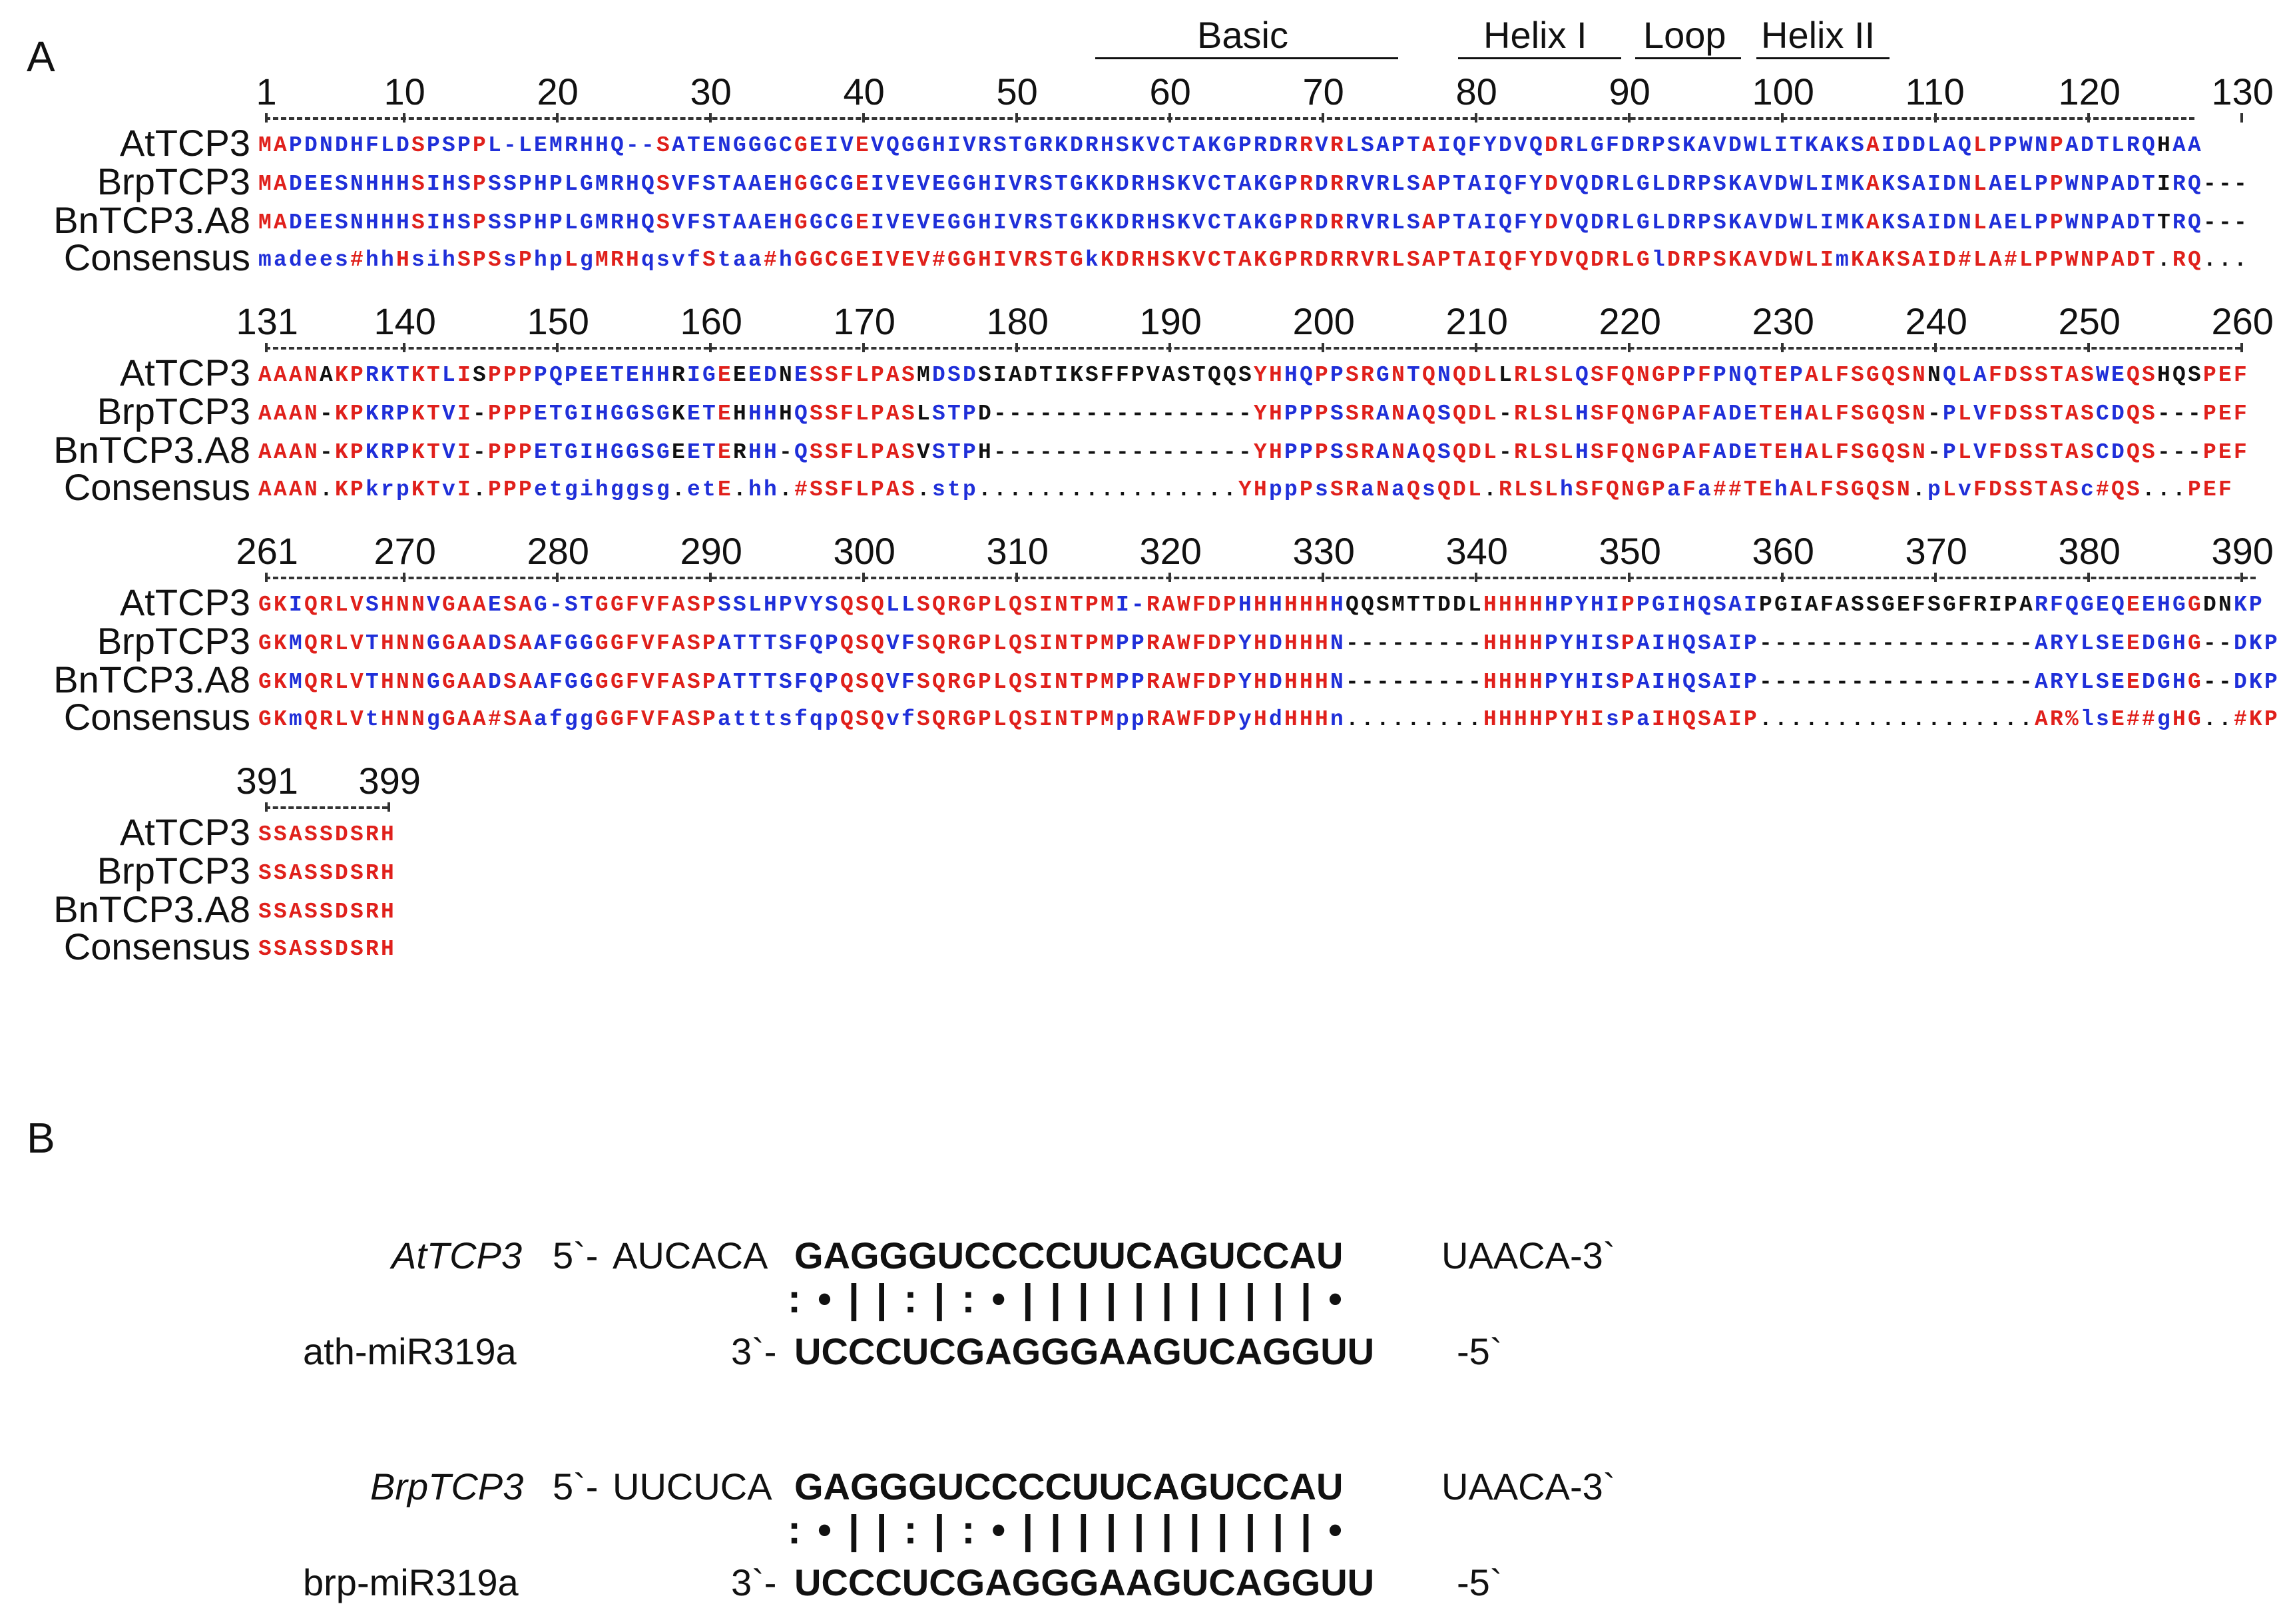  Describe the element at coordinates (1818, 35) in the screenshot. I see `domain-label-helix-ii: Helix II` at that location.